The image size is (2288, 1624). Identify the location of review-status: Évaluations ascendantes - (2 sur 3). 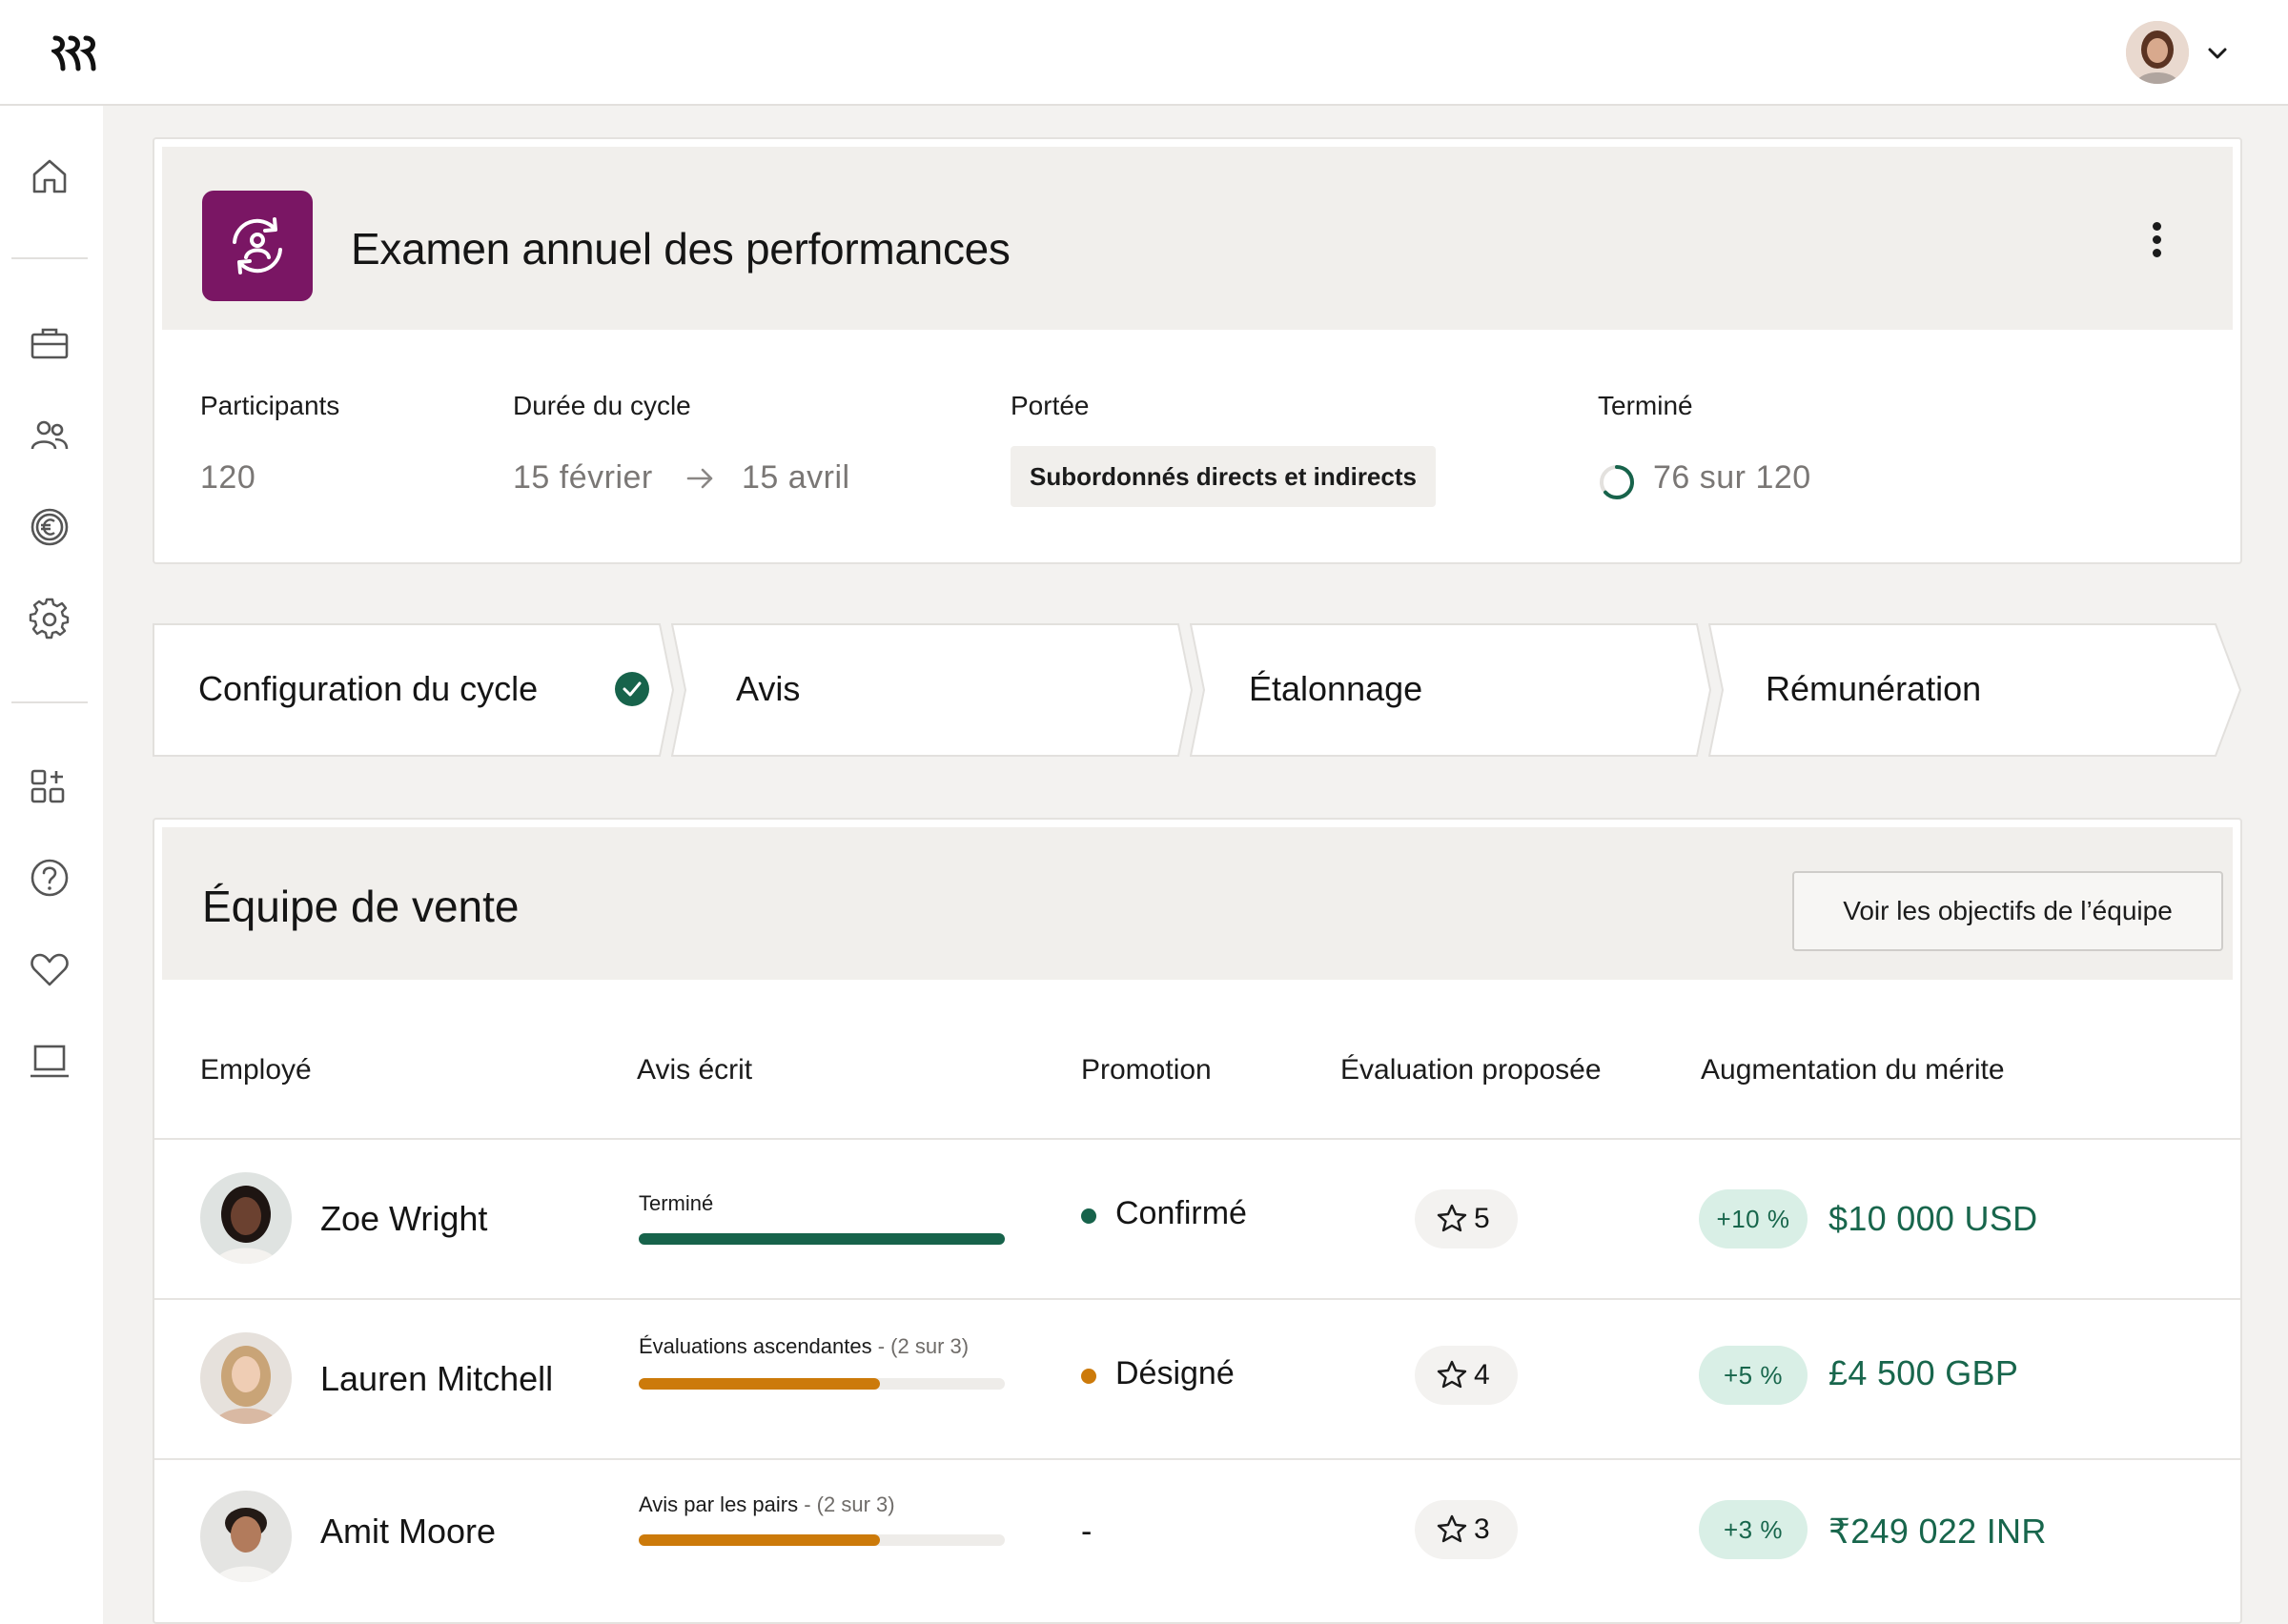
(804, 1346).